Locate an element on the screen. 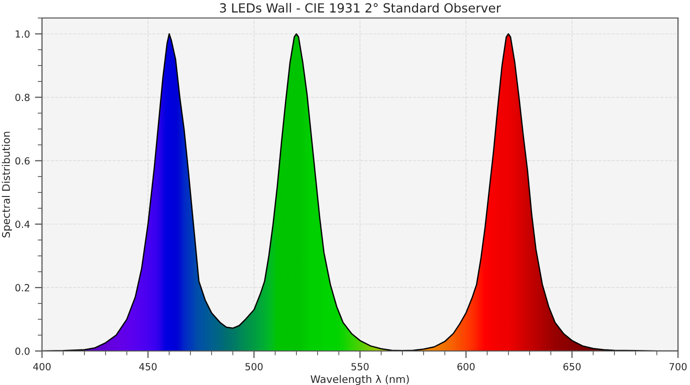 This screenshot has height=385, width=690. y-axis-title: Spectral Distribution is located at coordinates (7, 185).